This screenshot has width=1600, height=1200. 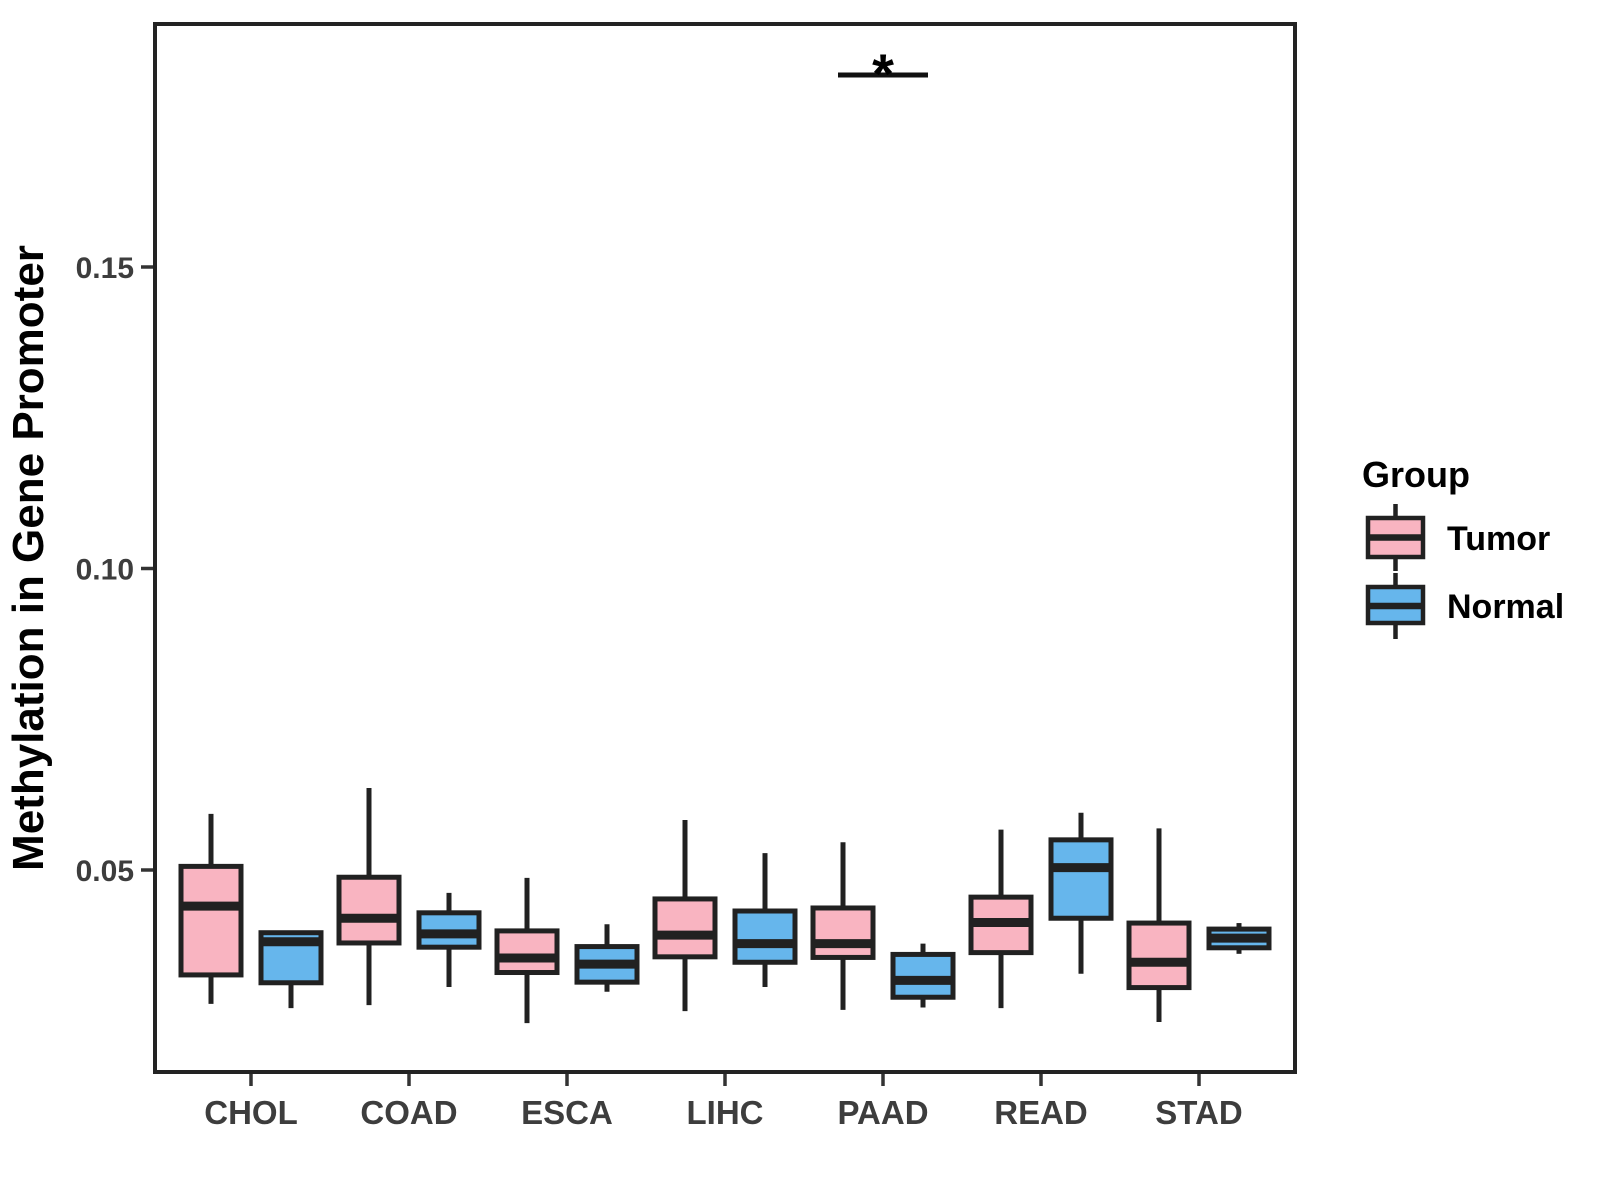 I want to click on legend-title: Group, so click(x=1416, y=474).